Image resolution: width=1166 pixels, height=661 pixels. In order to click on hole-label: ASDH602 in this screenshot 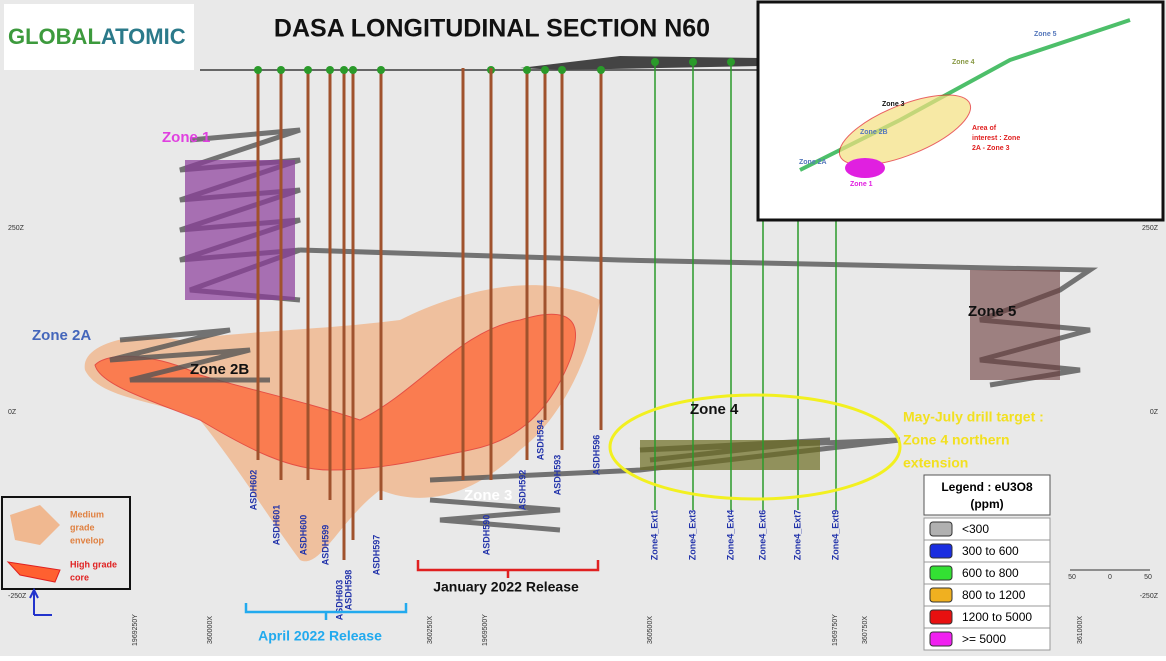, I will do `click(253, 490)`.